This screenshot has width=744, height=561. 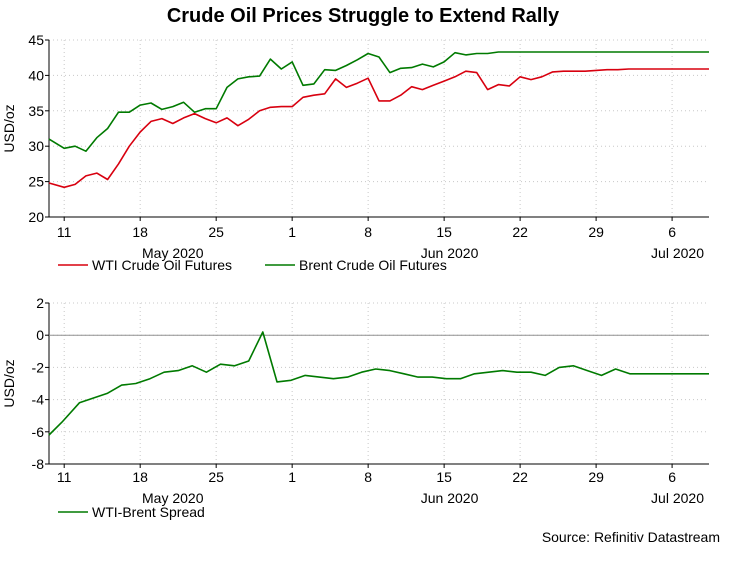 What do you see at coordinates (40, 303) in the screenshot?
I see `y-tick-label: 2` at bounding box center [40, 303].